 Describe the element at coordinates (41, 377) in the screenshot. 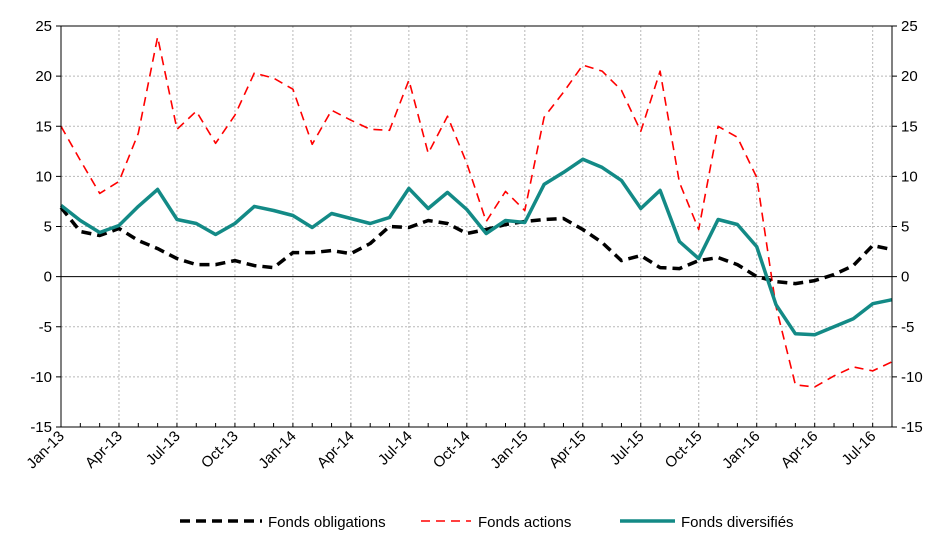

I see `y-tick-label-left: -10` at that location.